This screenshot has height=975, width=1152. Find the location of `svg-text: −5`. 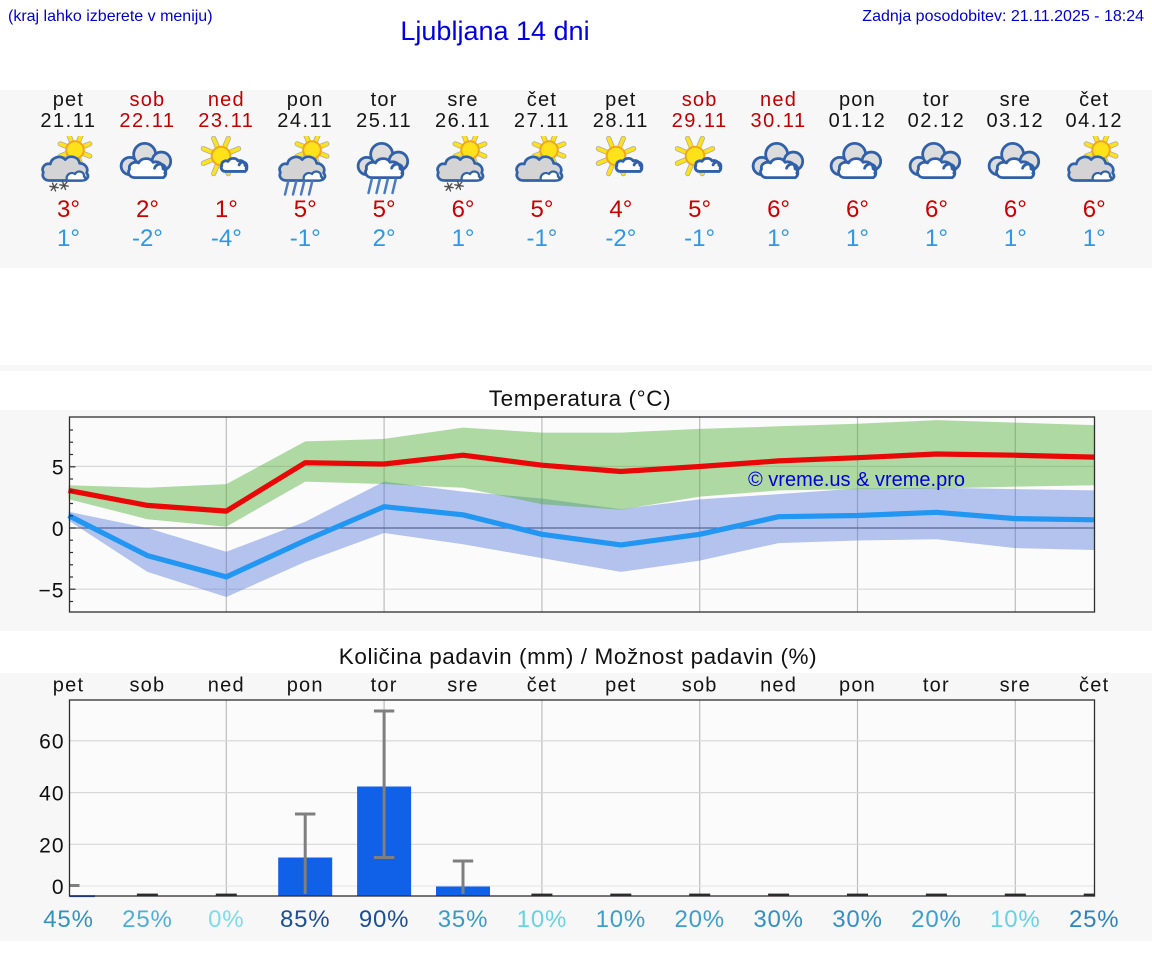

svg-text: −5 is located at coordinates (52, 590).